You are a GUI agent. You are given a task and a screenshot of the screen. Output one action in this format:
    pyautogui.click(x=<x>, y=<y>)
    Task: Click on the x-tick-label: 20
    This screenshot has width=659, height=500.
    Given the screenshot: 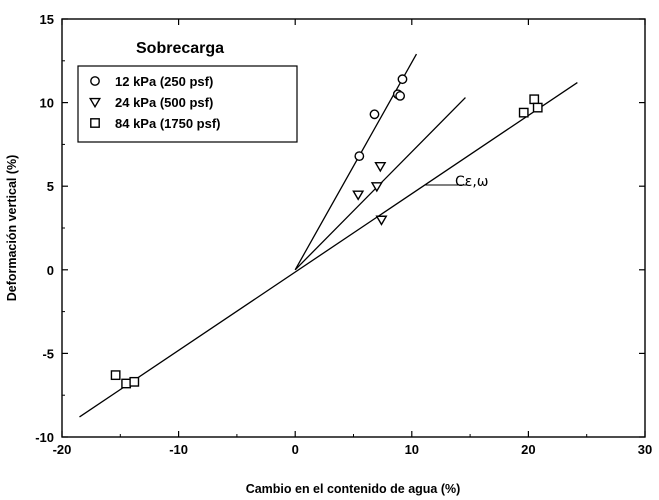 What is the action you would take?
    pyautogui.click(x=528, y=449)
    